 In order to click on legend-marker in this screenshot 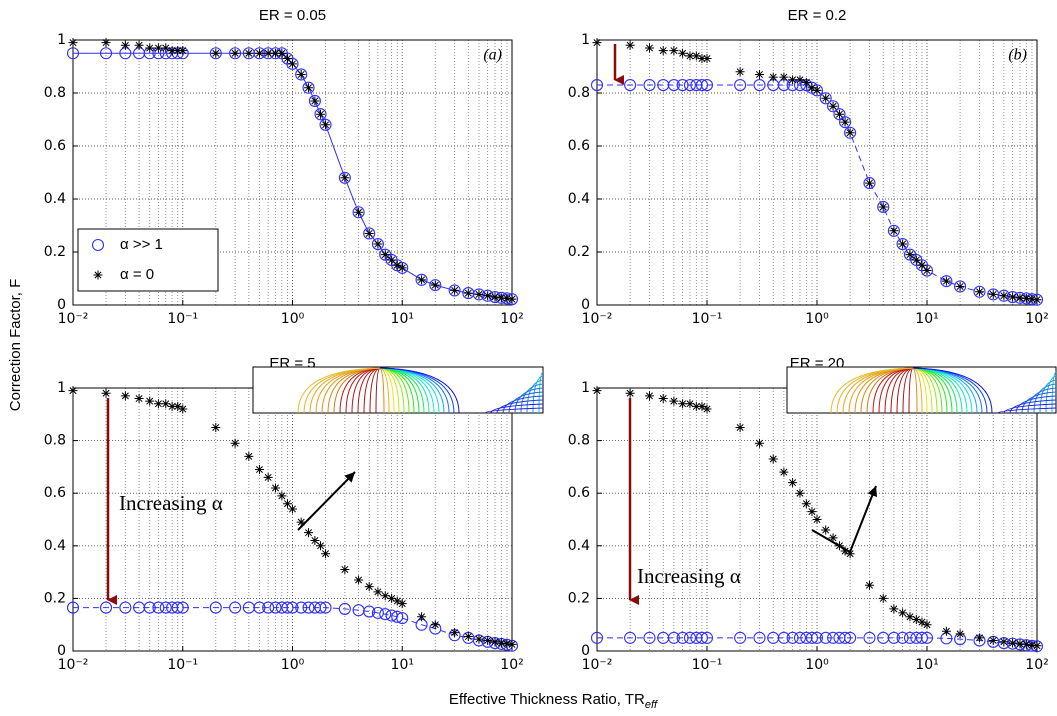, I will do `click(98, 275)`.